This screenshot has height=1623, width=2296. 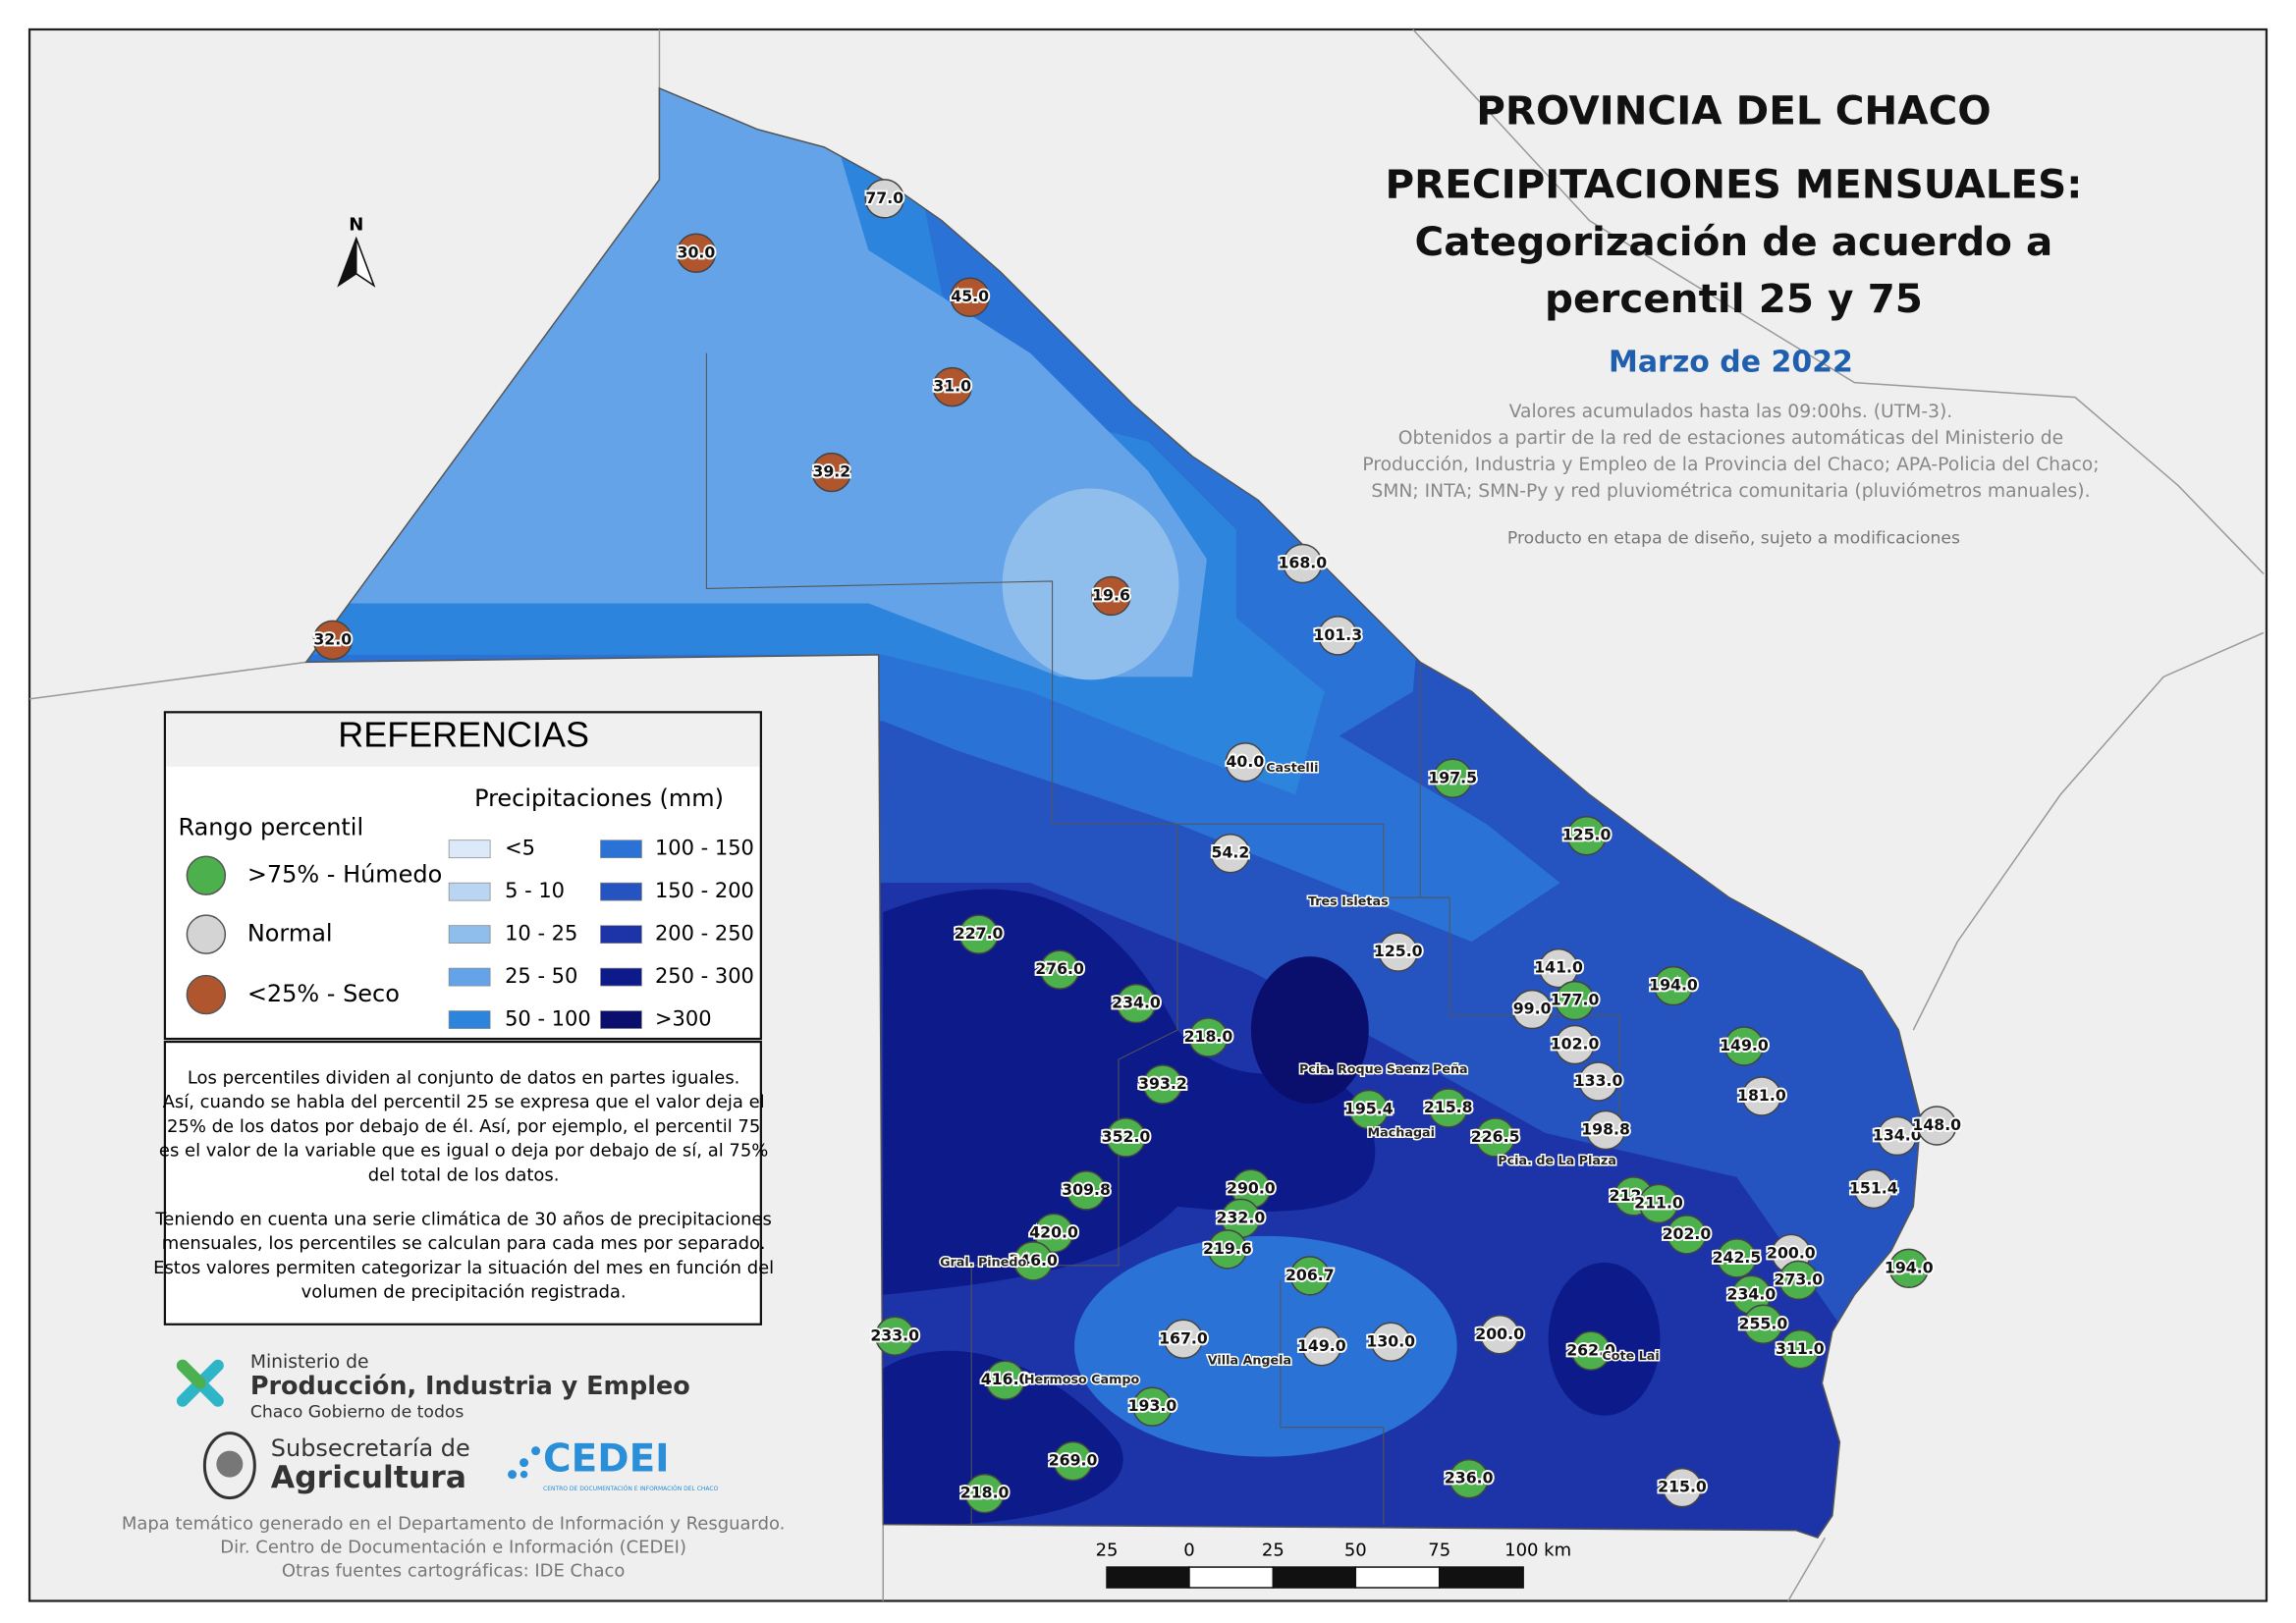 I want to click on precip-label: <5, so click(x=520, y=848).